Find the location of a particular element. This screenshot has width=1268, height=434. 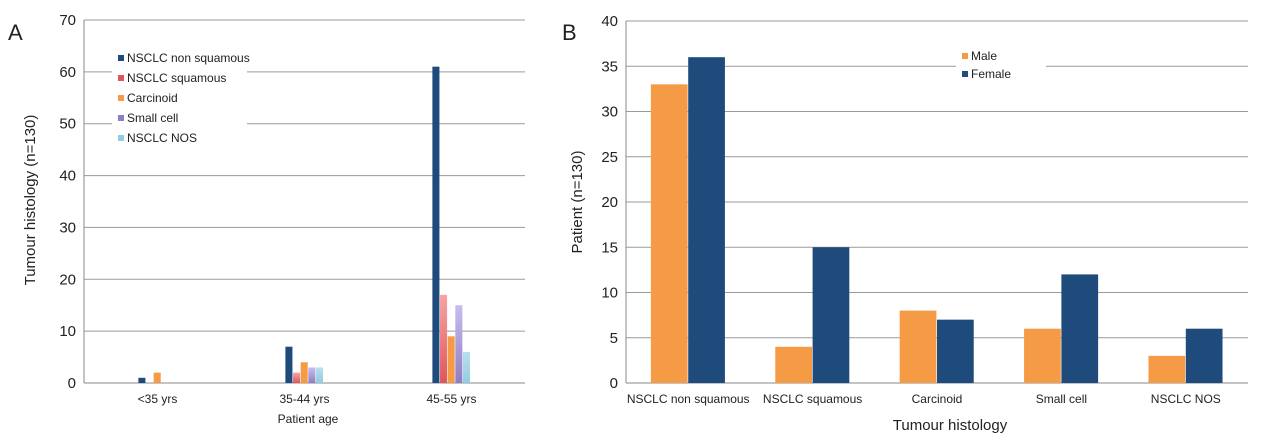

a-y-tick-label: 60 is located at coordinates (67, 72).